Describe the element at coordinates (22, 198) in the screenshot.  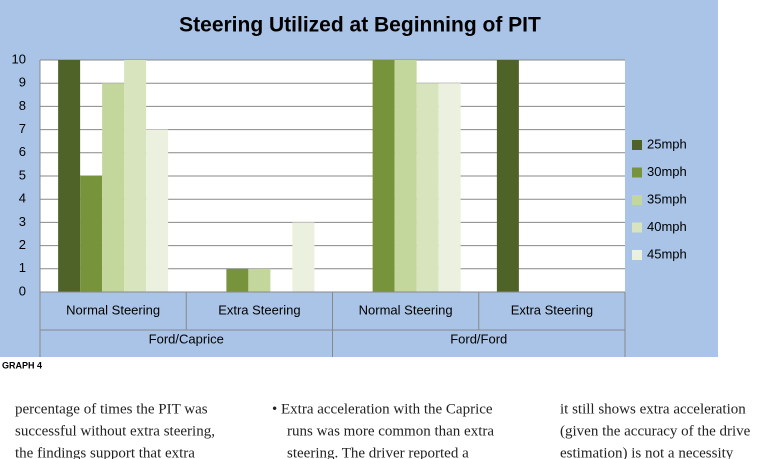
I see `y-tick-label: 4` at that location.